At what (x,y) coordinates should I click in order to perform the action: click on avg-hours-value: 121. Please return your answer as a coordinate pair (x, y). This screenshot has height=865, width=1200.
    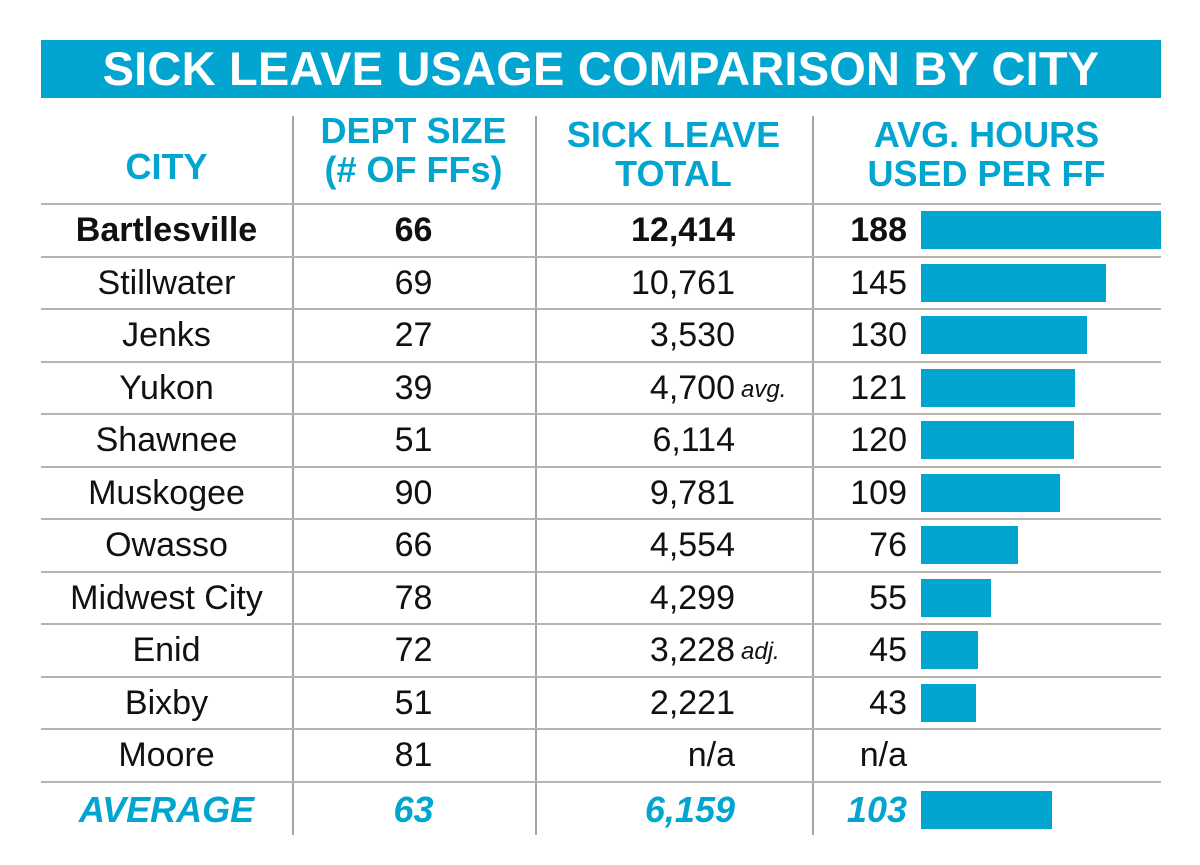
    Looking at the image, I should click on (878, 387).